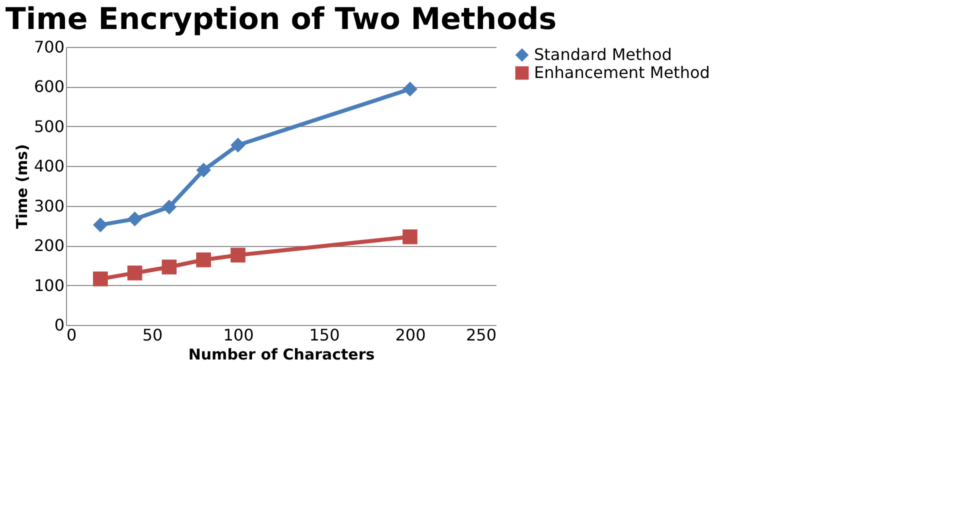  What do you see at coordinates (49, 285) in the screenshot?
I see `y-tick-label: 100` at bounding box center [49, 285].